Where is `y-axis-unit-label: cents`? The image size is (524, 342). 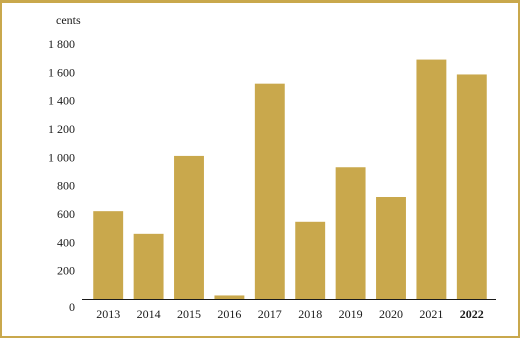
y-axis-unit-label: cents is located at coordinates (68, 20).